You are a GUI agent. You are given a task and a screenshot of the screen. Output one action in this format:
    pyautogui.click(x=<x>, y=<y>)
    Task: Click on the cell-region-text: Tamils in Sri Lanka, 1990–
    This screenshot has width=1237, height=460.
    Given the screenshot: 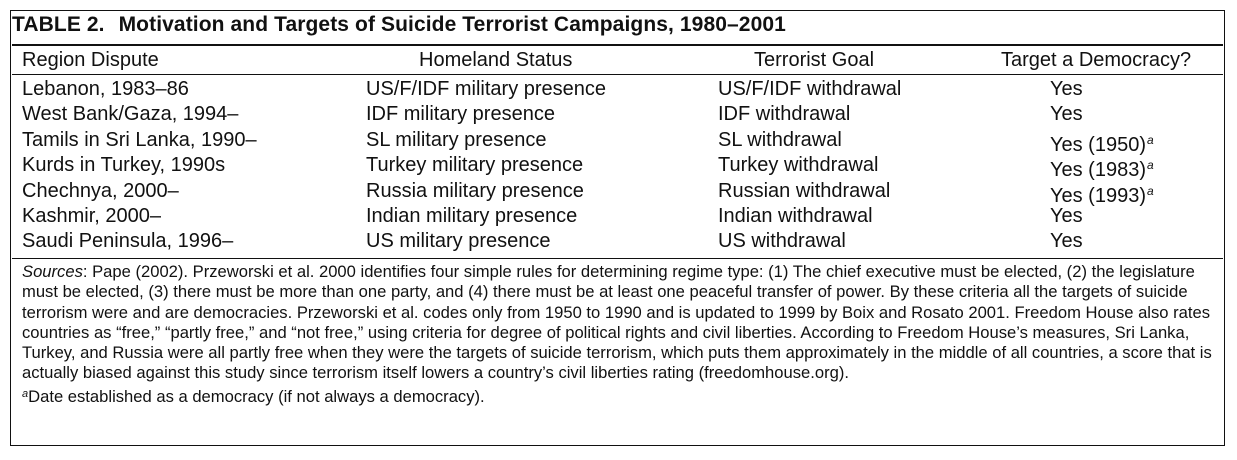 What is the action you would take?
    pyautogui.click(x=139, y=139)
    